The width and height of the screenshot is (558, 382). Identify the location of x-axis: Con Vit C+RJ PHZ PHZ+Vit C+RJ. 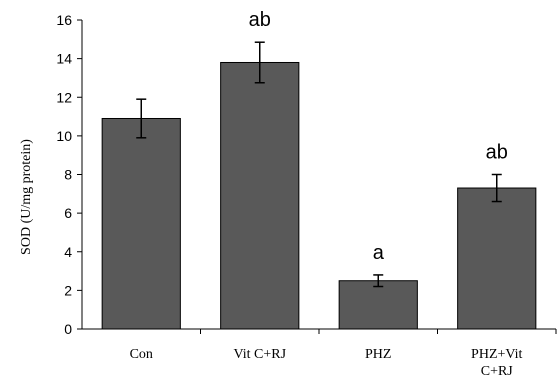
(319, 353).